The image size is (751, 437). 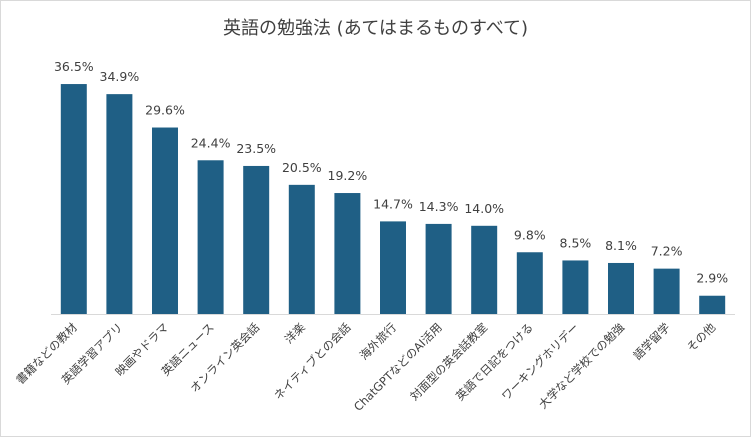 What do you see at coordinates (74, 66) in the screenshot?
I see `data-label: 36.5%` at bounding box center [74, 66].